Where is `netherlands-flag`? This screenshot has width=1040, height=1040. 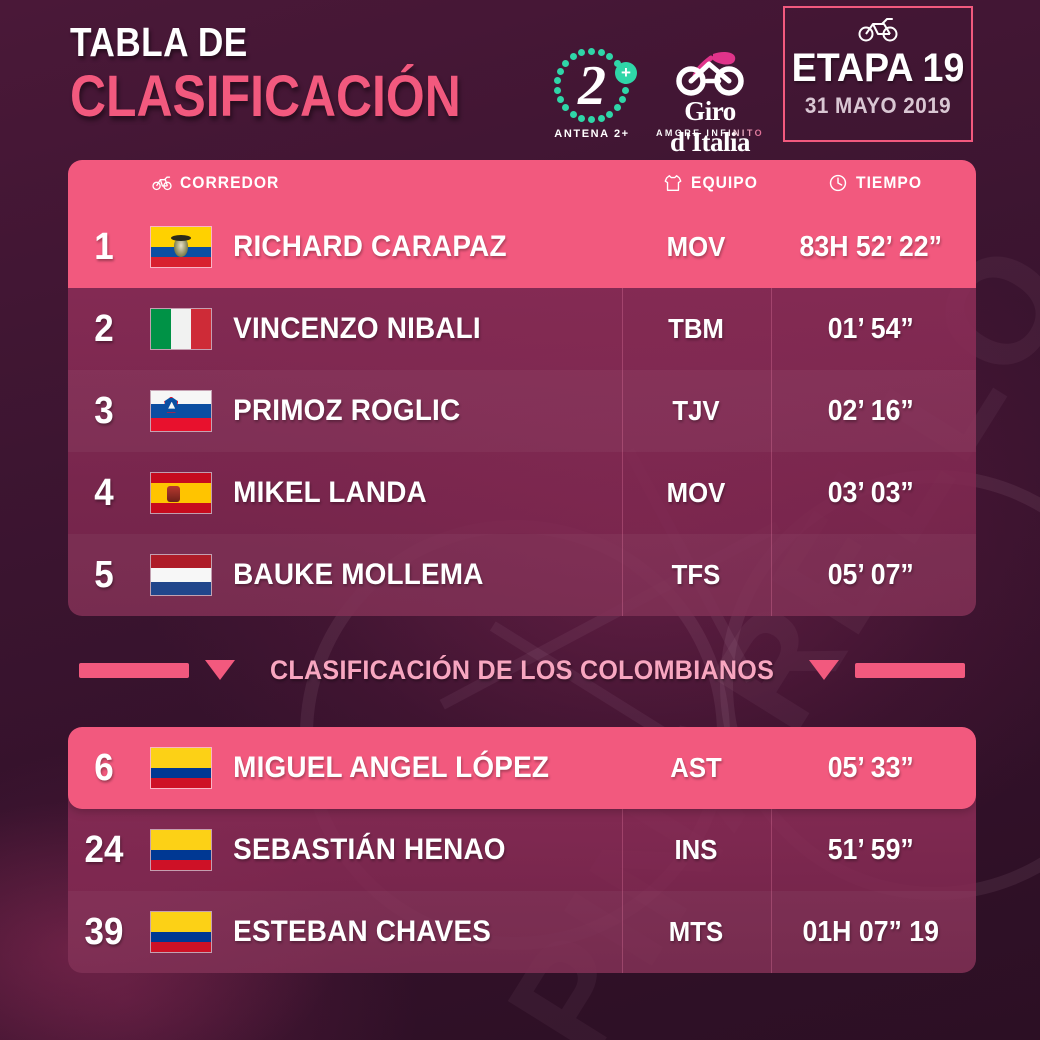 netherlands-flag is located at coordinates (181, 575).